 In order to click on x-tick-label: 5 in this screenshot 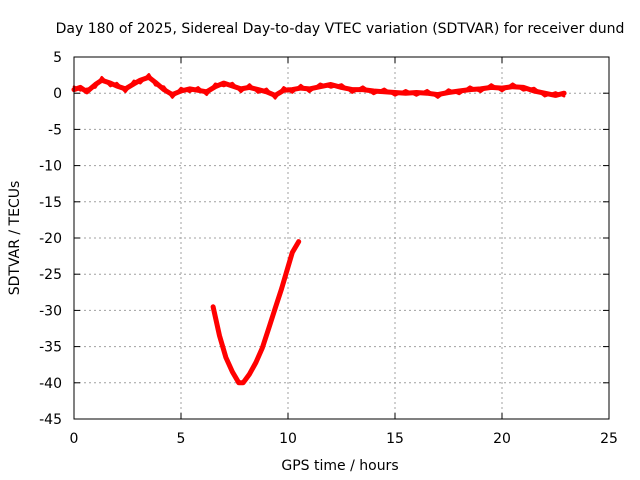, I will do `click(181, 439)`.